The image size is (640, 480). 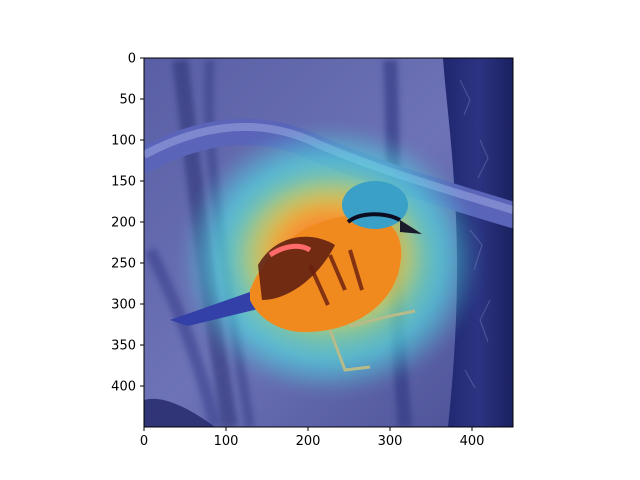 I want to click on x-tick-label: 400, so click(x=472, y=441).